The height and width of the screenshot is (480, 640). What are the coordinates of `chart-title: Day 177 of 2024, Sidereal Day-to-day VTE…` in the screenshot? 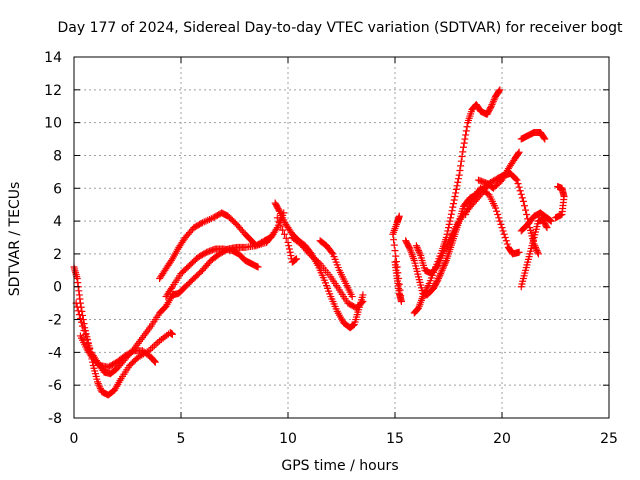 It's located at (340, 28).